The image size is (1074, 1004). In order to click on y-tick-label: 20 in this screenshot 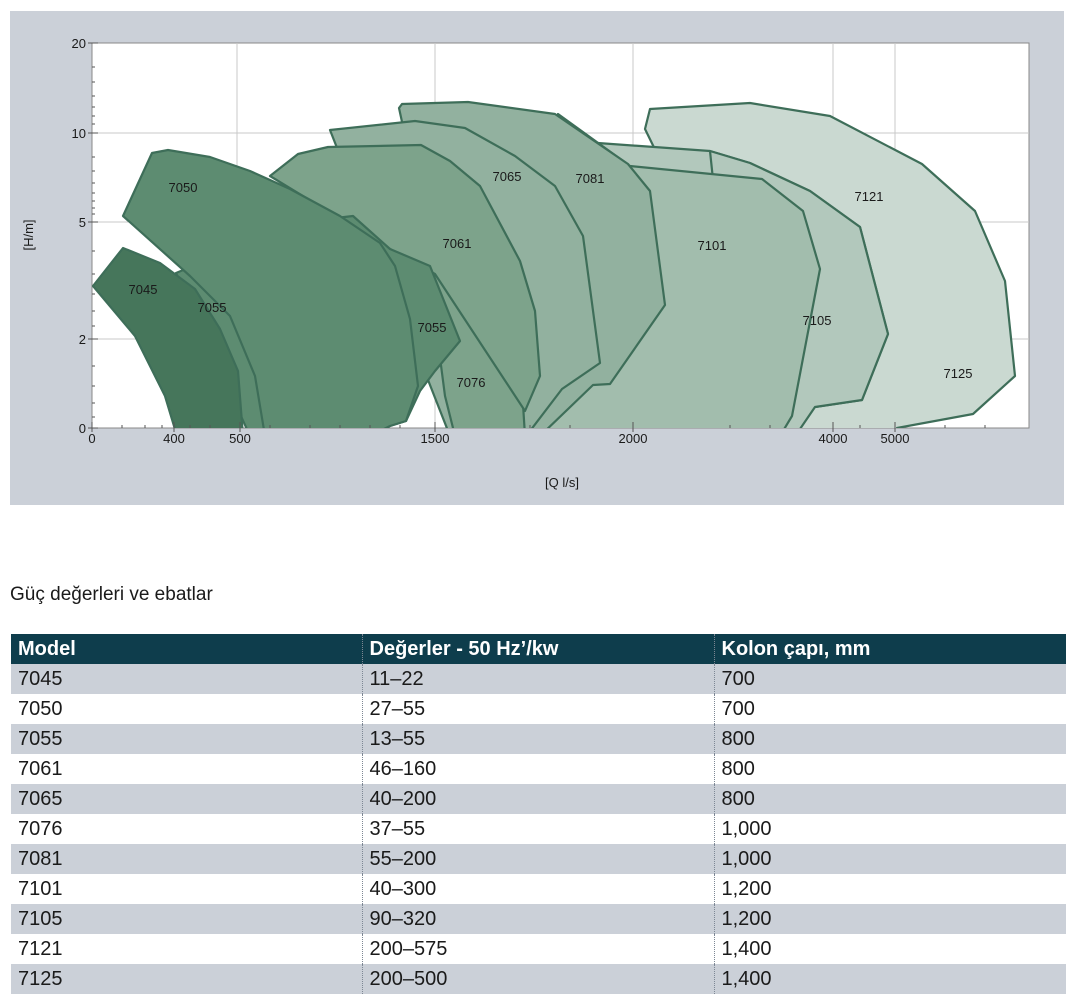, I will do `click(79, 43)`.